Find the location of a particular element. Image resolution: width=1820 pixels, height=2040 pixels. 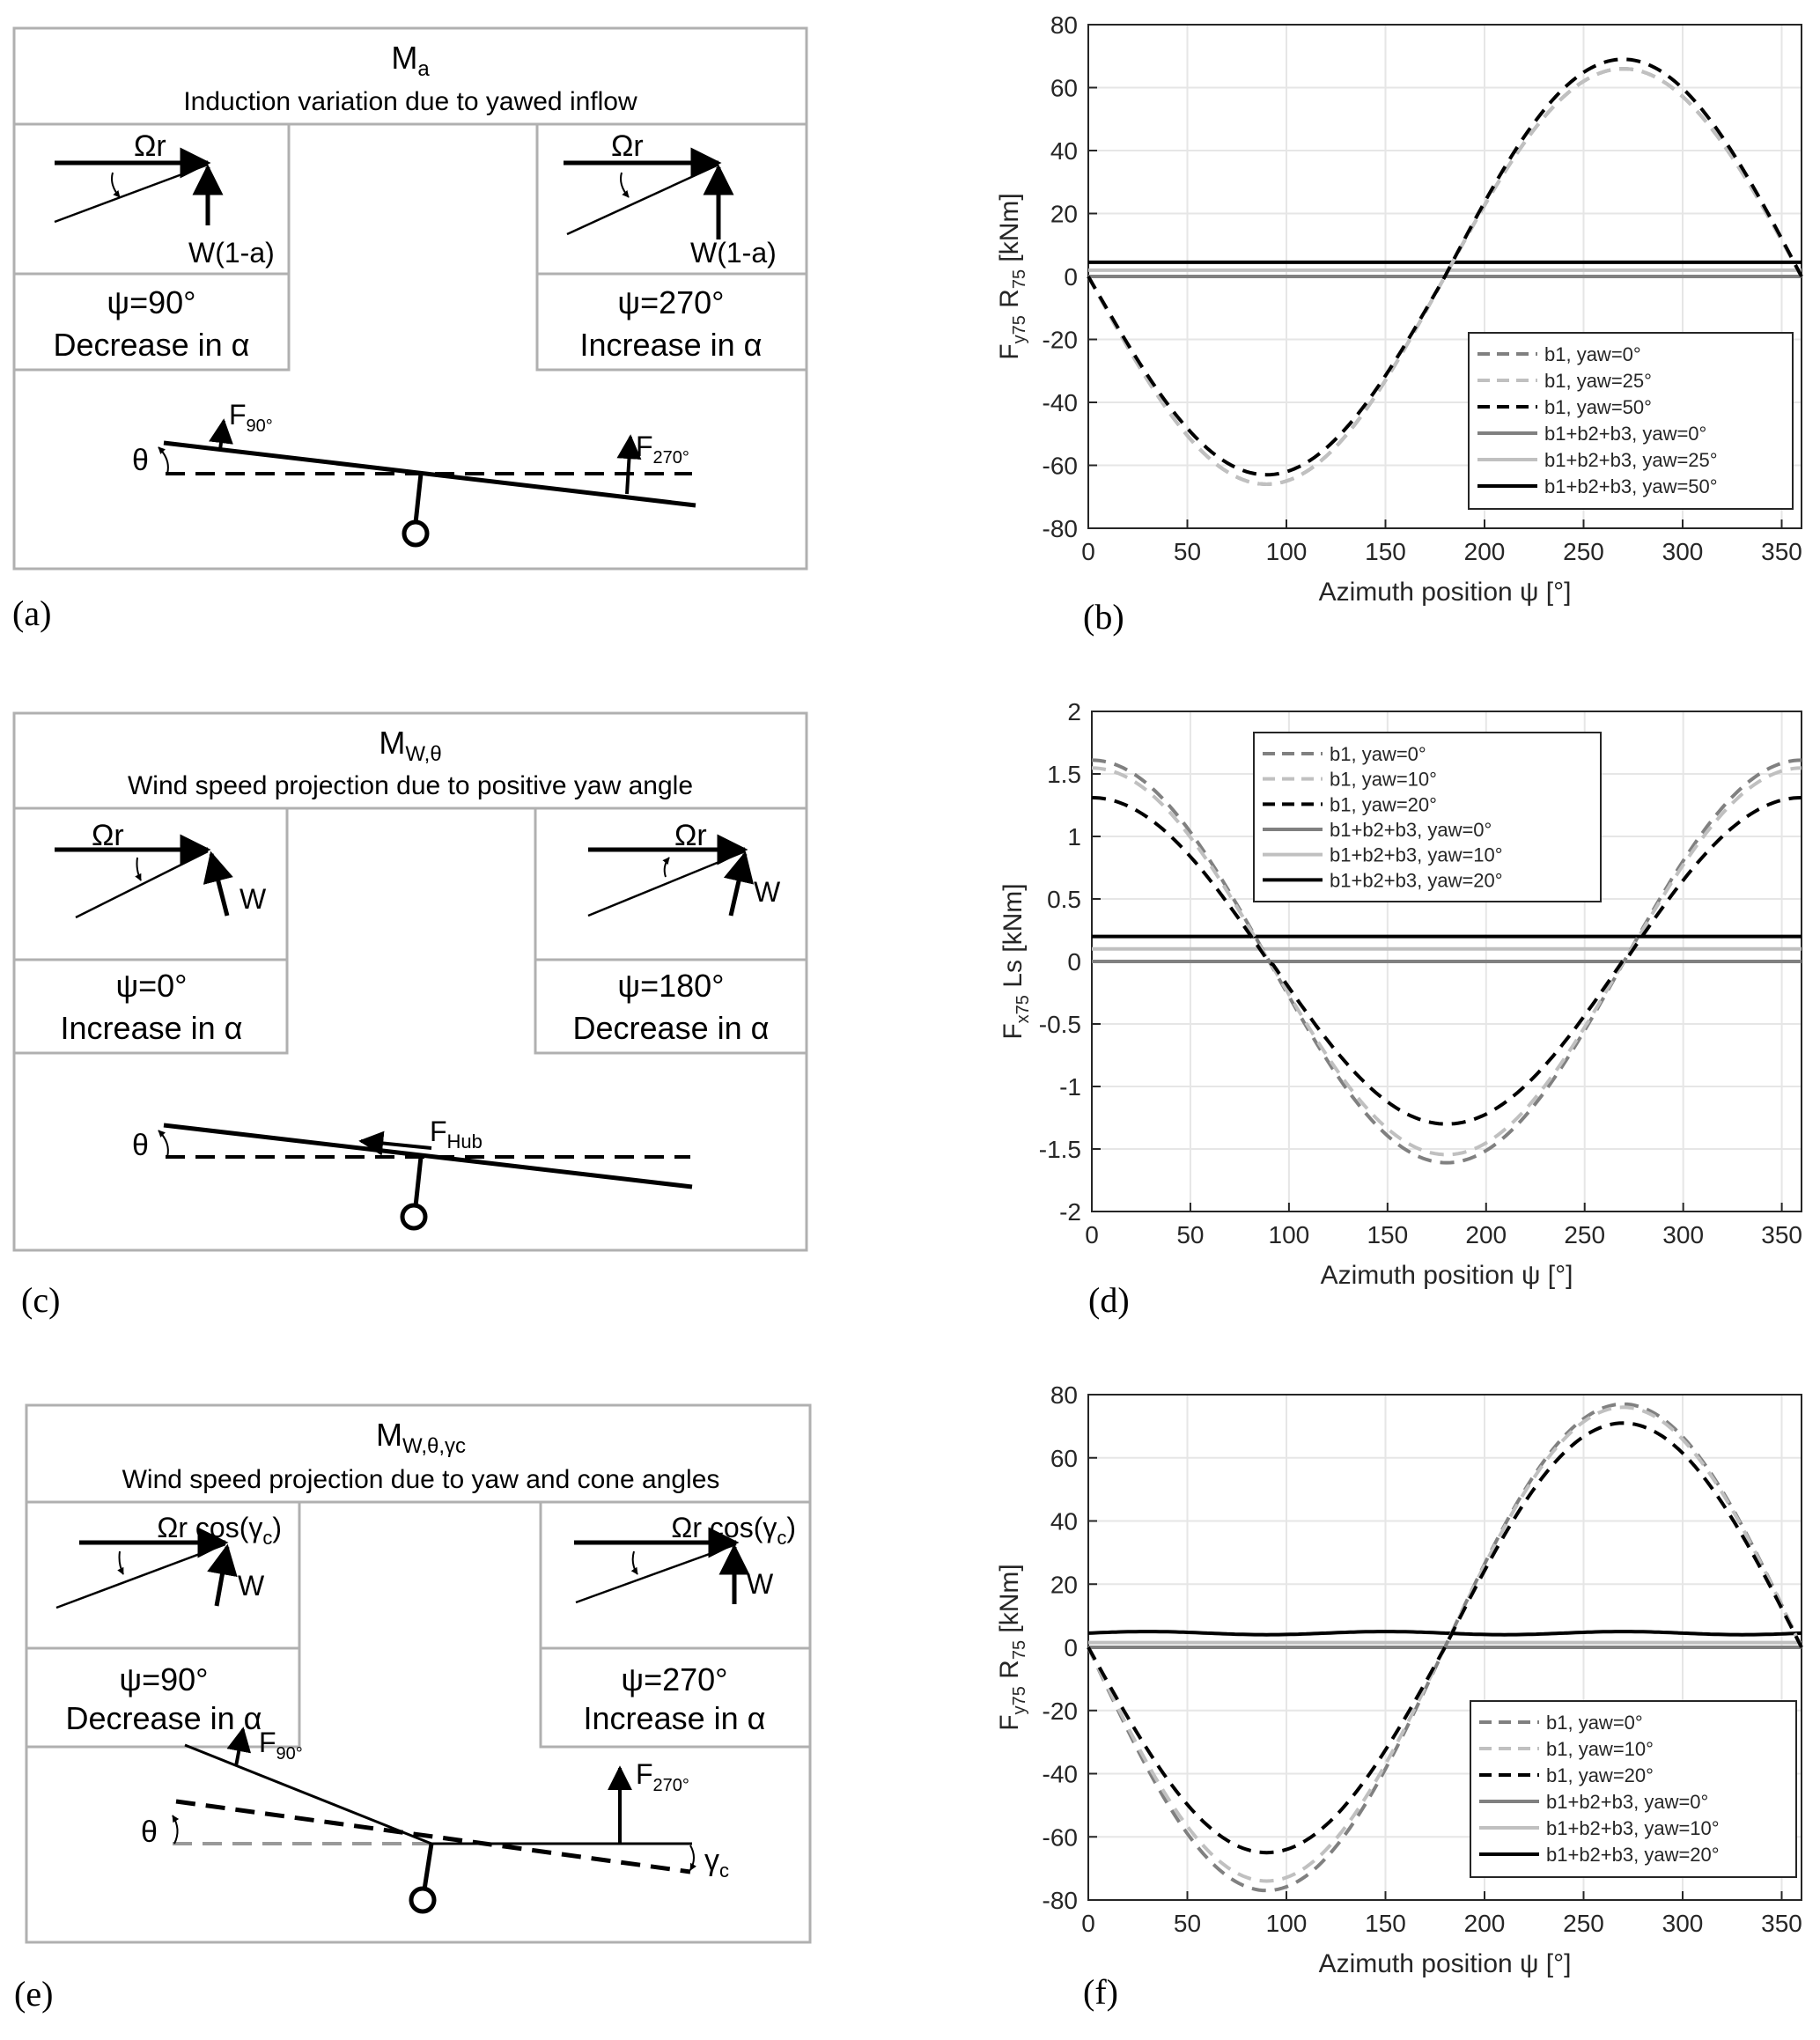

panel-a-label: (a) is located at coordinates (31, 613).